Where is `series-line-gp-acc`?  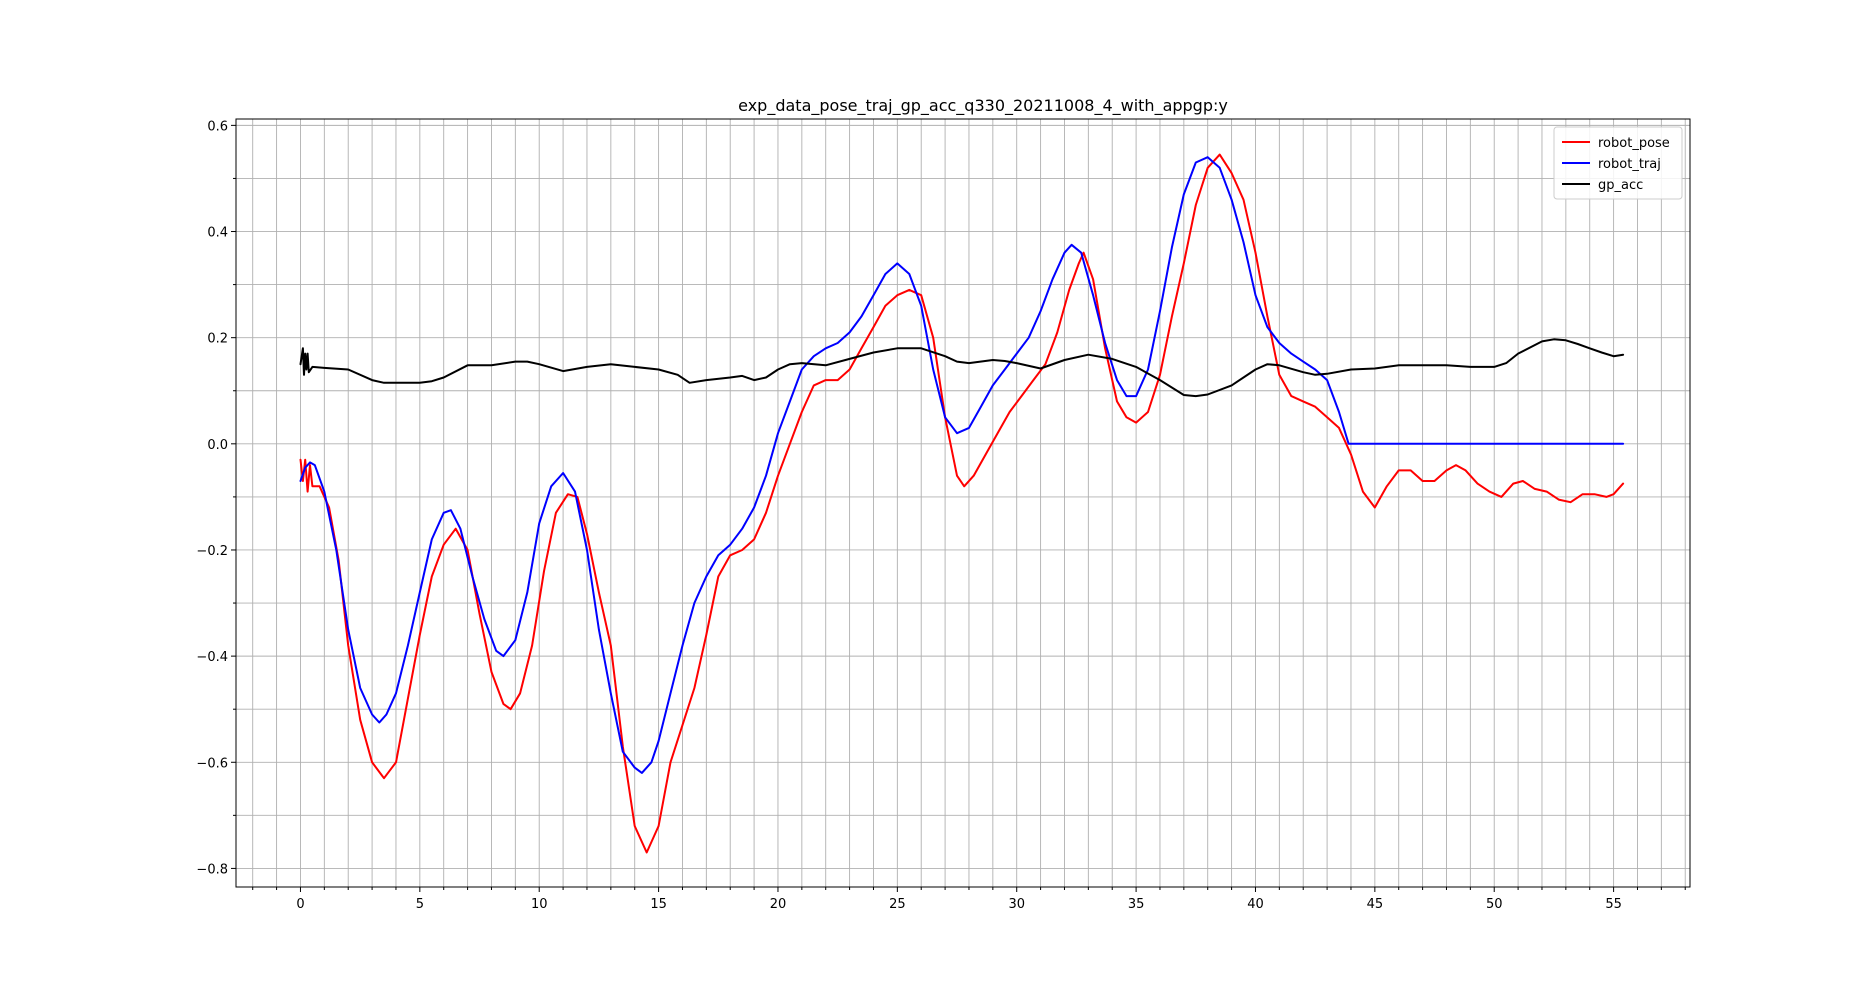
series-line-gp-acc is located at coordinates (962, 368).